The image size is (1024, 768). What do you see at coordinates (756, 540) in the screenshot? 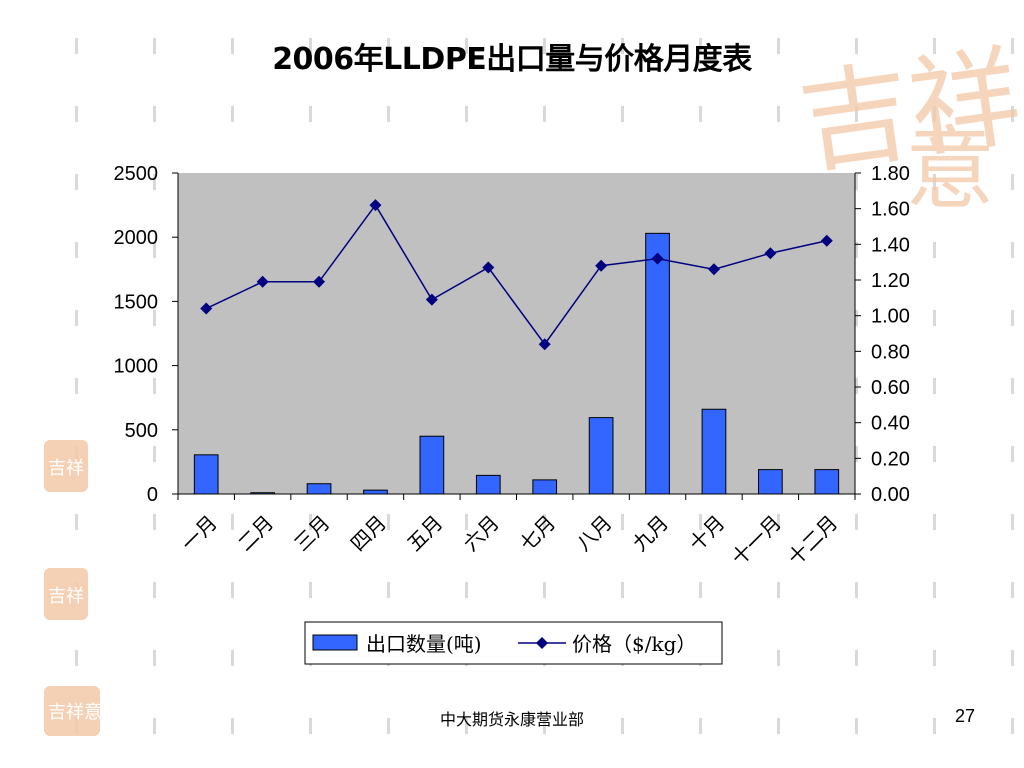
I see `category-label: 十一月` at bounding box center [756, 540].